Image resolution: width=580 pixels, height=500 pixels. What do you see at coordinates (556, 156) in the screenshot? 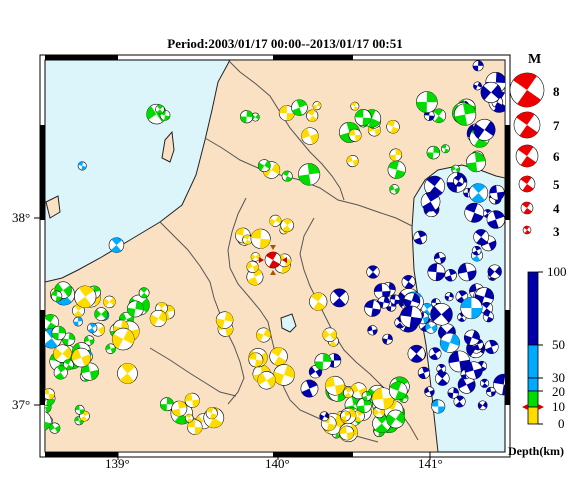
I see `mag-label-6: 6` at bounding box center [556, 156].